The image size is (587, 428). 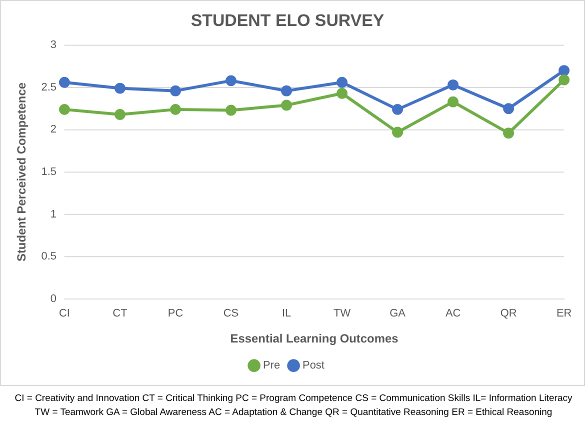 What do you see at coordinates (271, 366) in the screenshot?
I see `legend-label: Pre` at bounding box center [271, 366].